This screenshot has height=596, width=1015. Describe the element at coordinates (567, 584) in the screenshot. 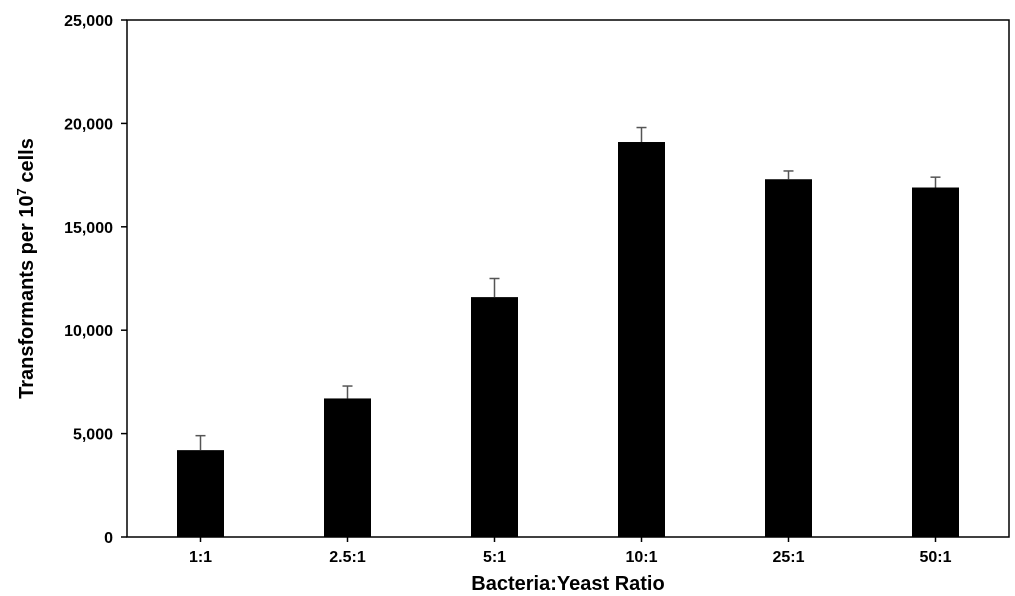

I see `x-axis-title: Bacteria:Yeast Ratio` at that location.